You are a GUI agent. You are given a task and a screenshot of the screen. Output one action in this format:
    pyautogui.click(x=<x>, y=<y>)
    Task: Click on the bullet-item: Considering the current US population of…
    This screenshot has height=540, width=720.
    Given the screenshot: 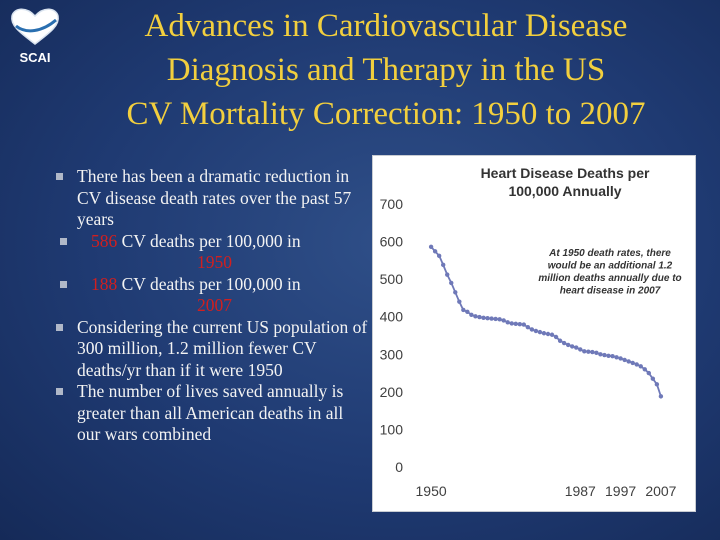 What is the action you would take?
    pyautogui.click(x=212, y=349)
    